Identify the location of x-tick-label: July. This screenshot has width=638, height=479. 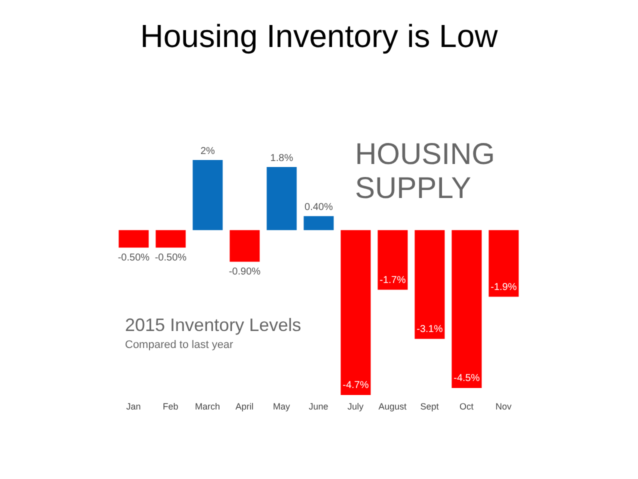
(355, 406).